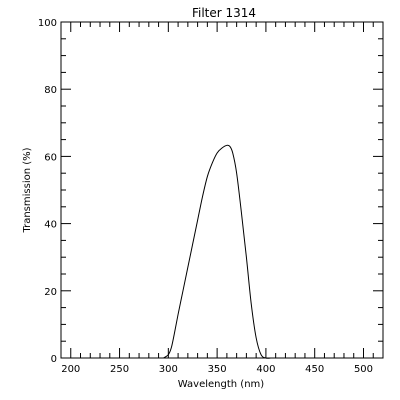 This screenshot has width=400, height=400. Describe the element at coordinates (314, 369) in the screenshot. I see `x-tick-label: 450` at that location.